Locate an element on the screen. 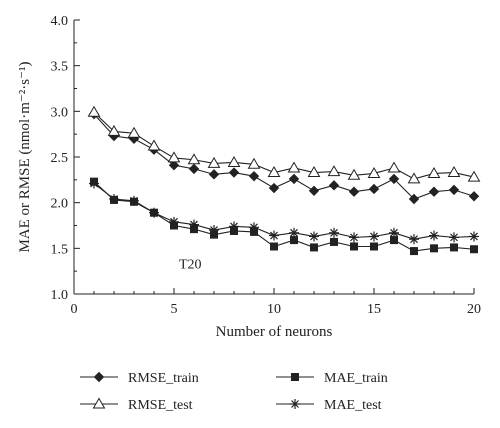 This screenshot has width=500, height=428. y-tick-label: 2.0 is located at coordinates (60, 204).